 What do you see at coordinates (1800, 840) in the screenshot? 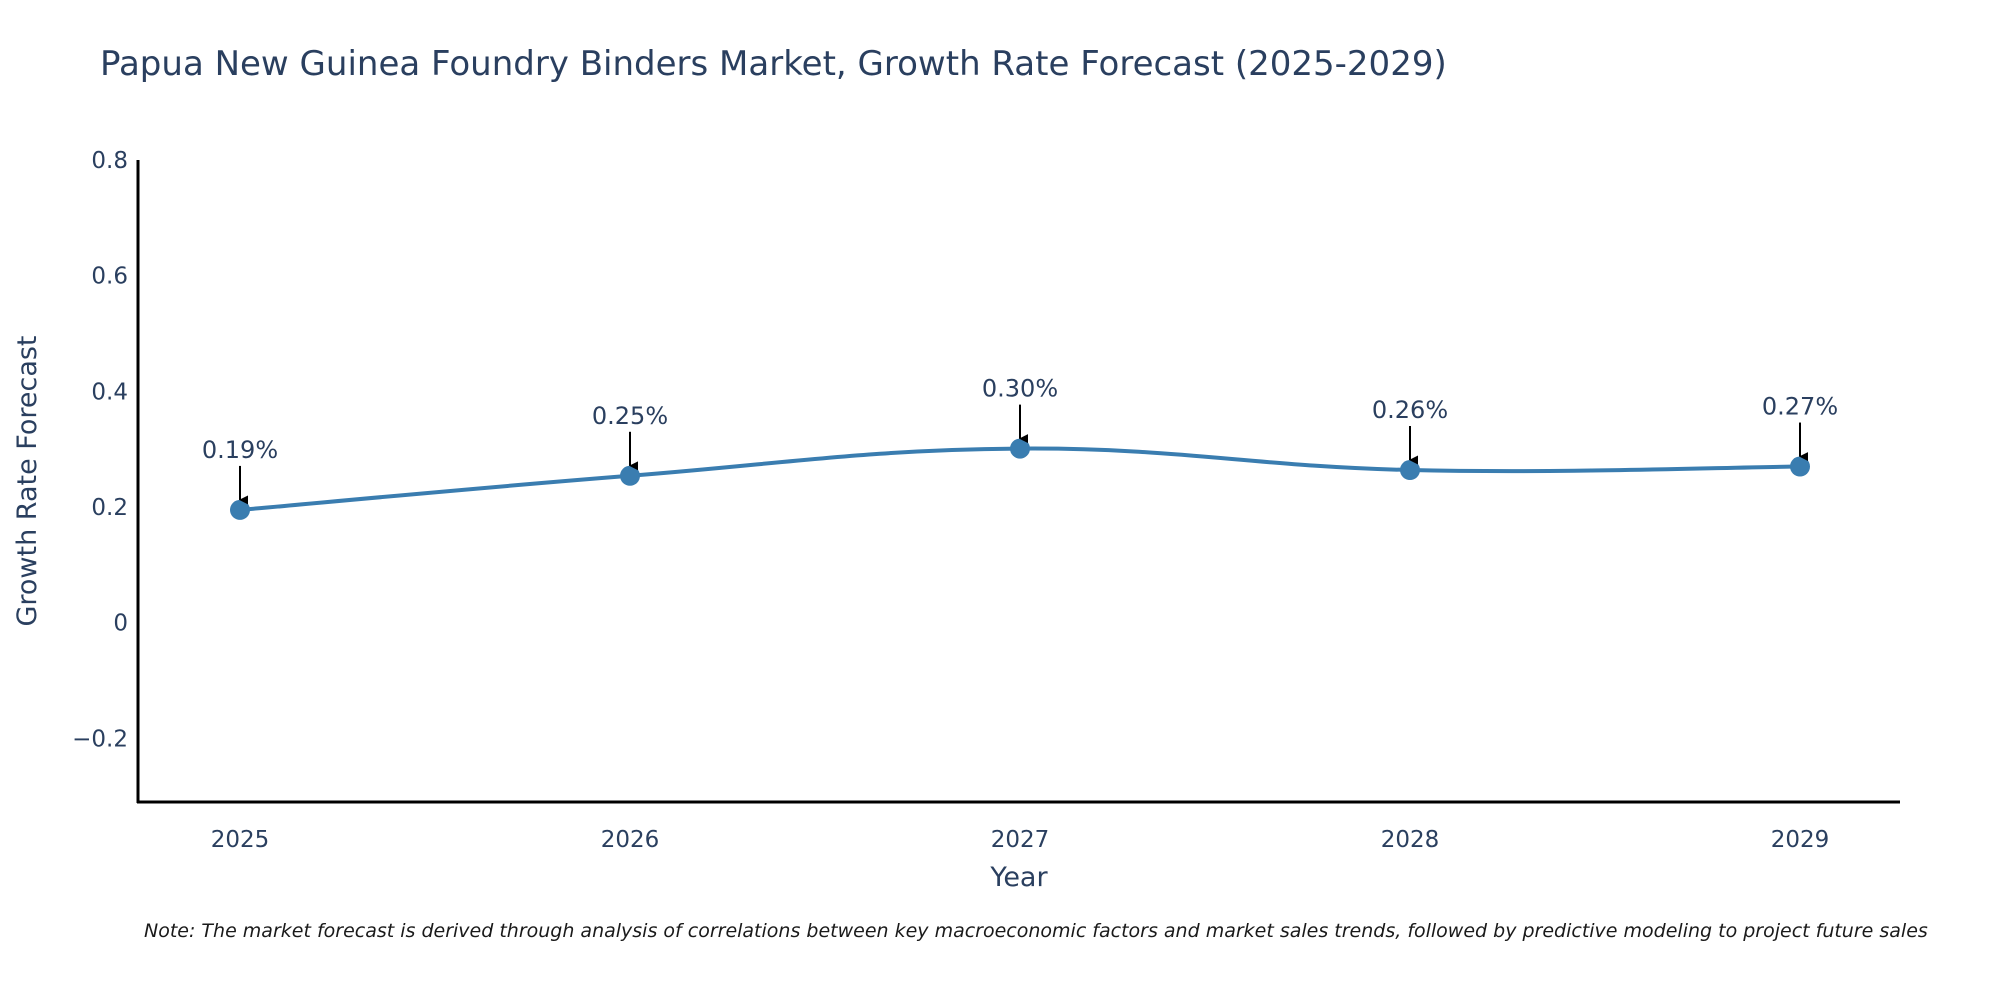
I see `x-tick-label: 2029` at bounding box center [1800, 840].